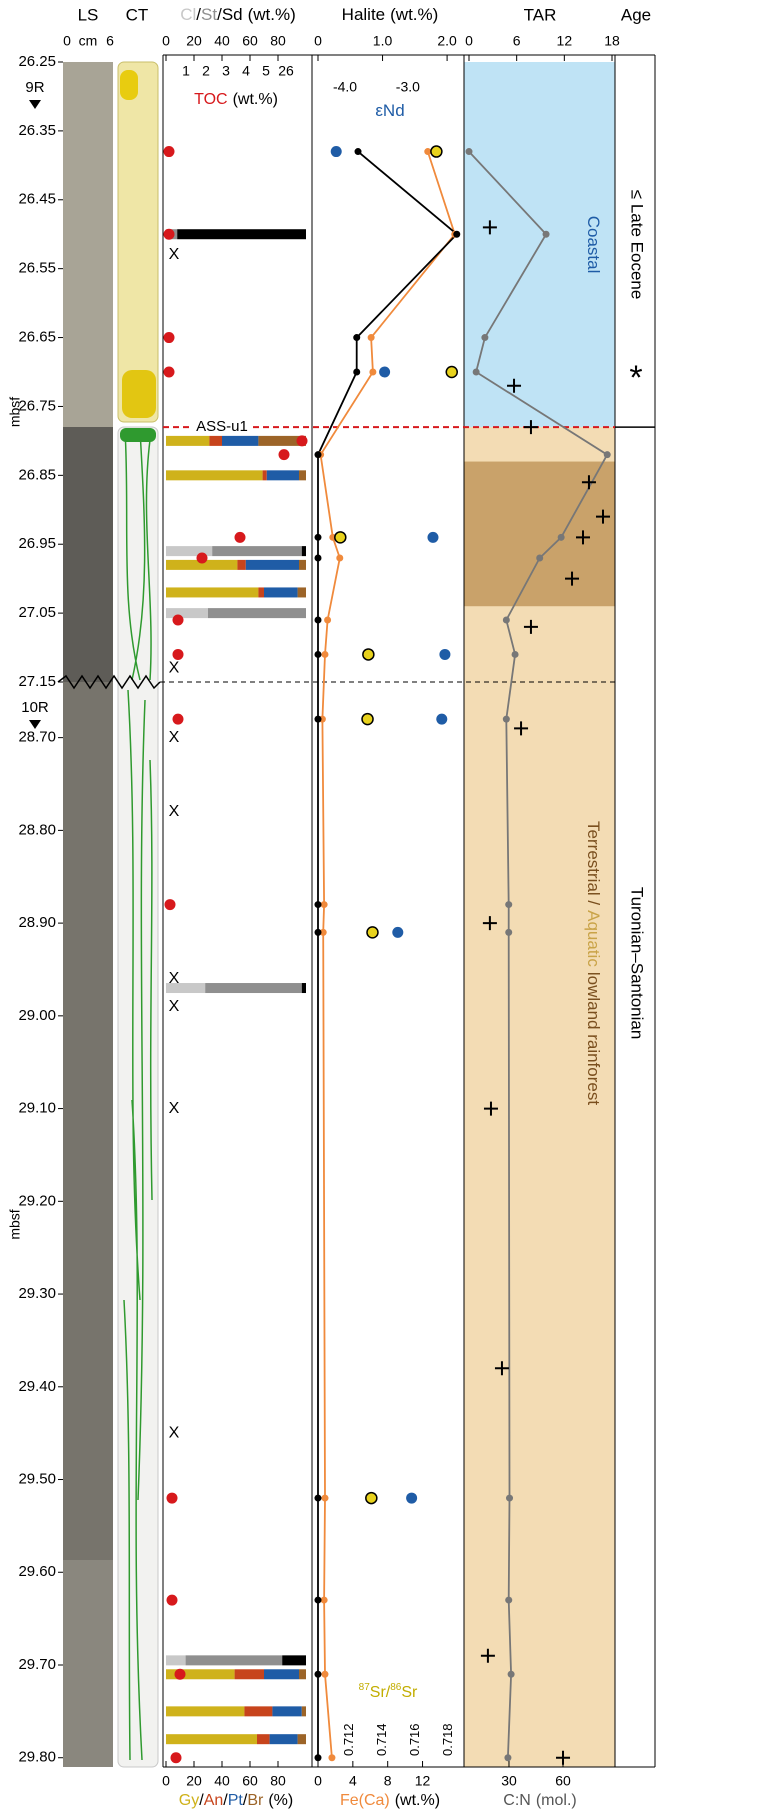 The image size is (757, 1812). Describe the element at coordinates (509, 1781) in the screenshot. I see `x-tick-label: 30` at that location.